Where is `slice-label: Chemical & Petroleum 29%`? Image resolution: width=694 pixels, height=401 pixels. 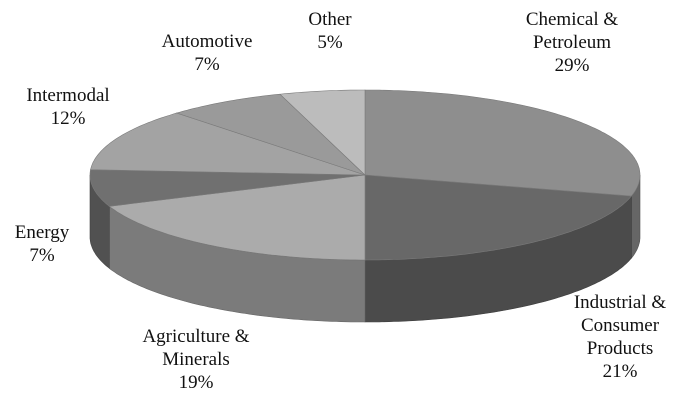 slice-label: Chemical & Petroleum 29% is located at coordinates (572, 42).